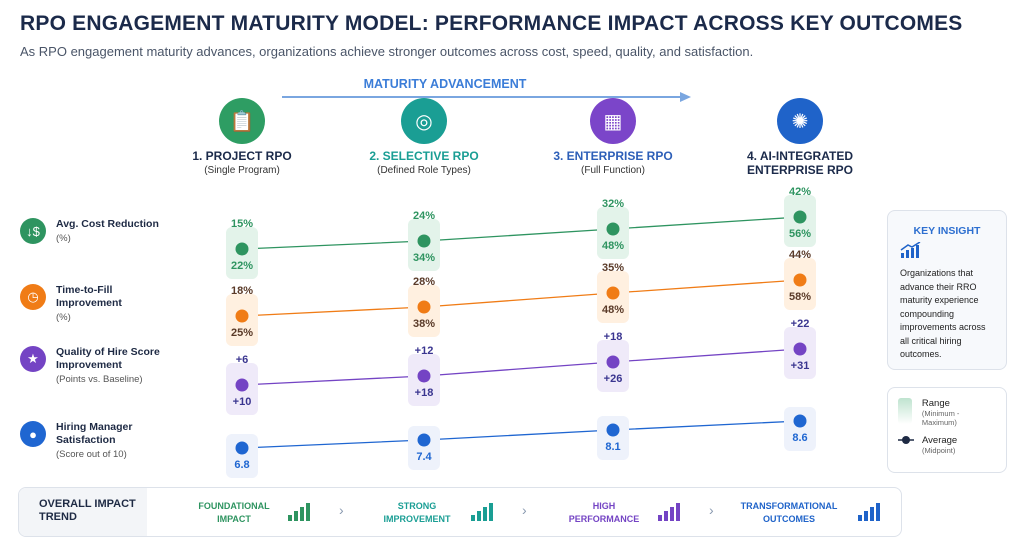  I want to click on range-max-label: 25%, so click(242, 333).